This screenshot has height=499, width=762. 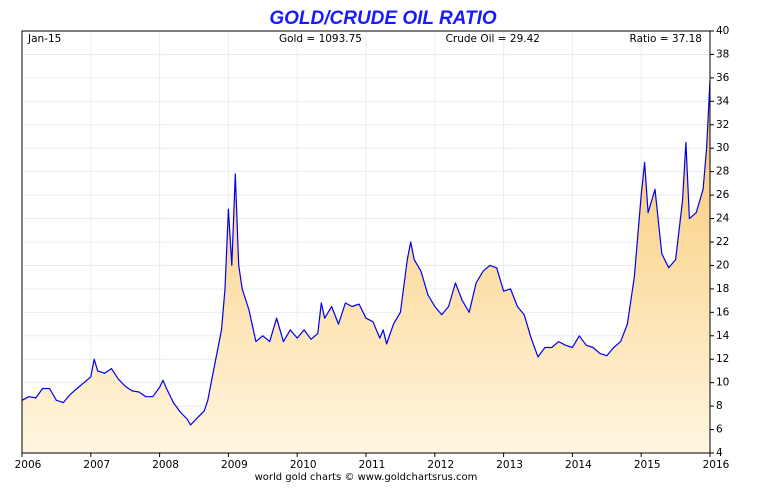 I want to click on x-tick-label: 2014, so click(x=578, y=465).